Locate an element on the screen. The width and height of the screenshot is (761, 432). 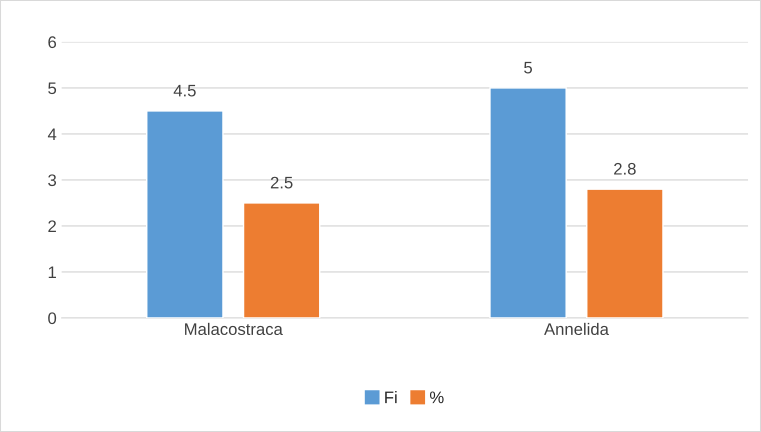
y-tick-label: 4 is located at coordinates (52, 134).